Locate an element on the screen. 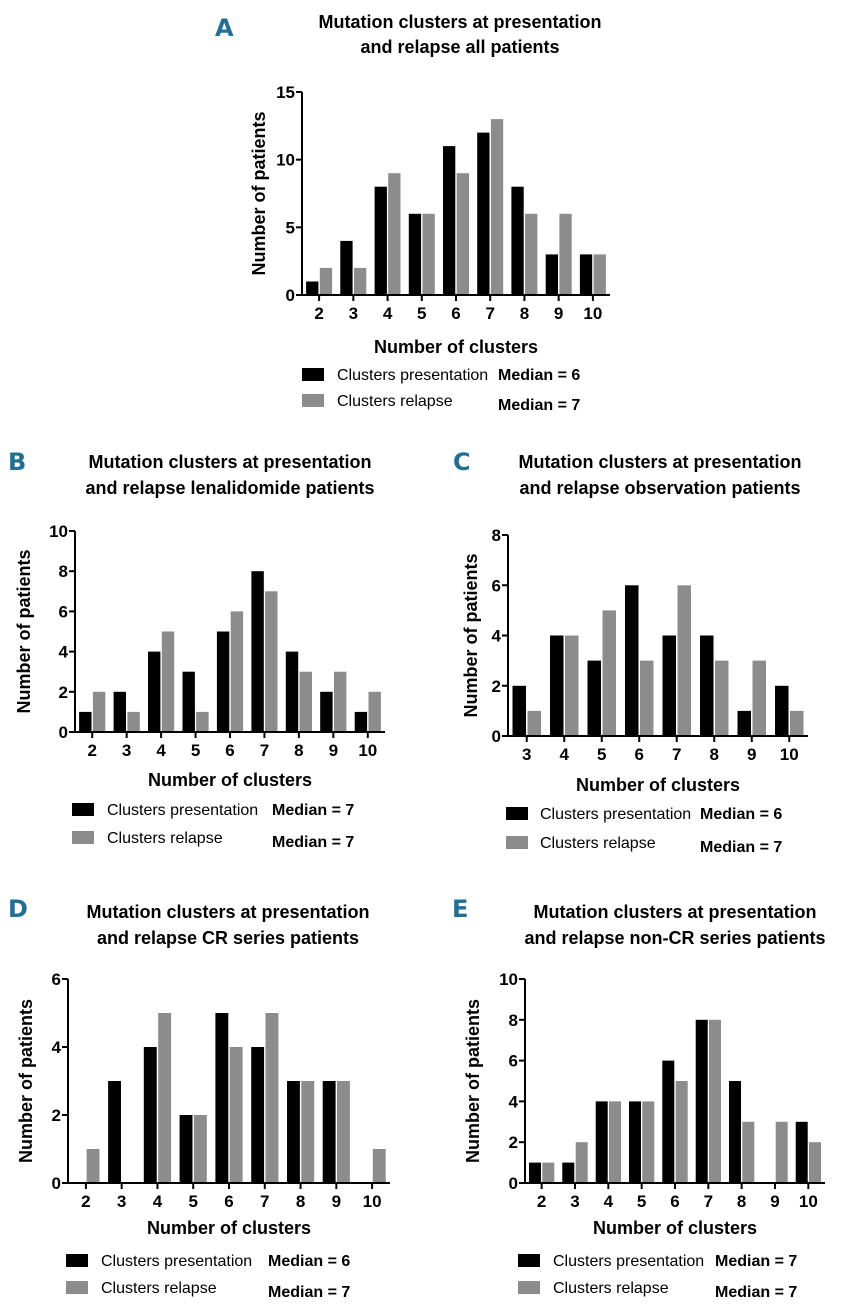  legend-swatch-d-presentation is located at coordinates (77, 1260).